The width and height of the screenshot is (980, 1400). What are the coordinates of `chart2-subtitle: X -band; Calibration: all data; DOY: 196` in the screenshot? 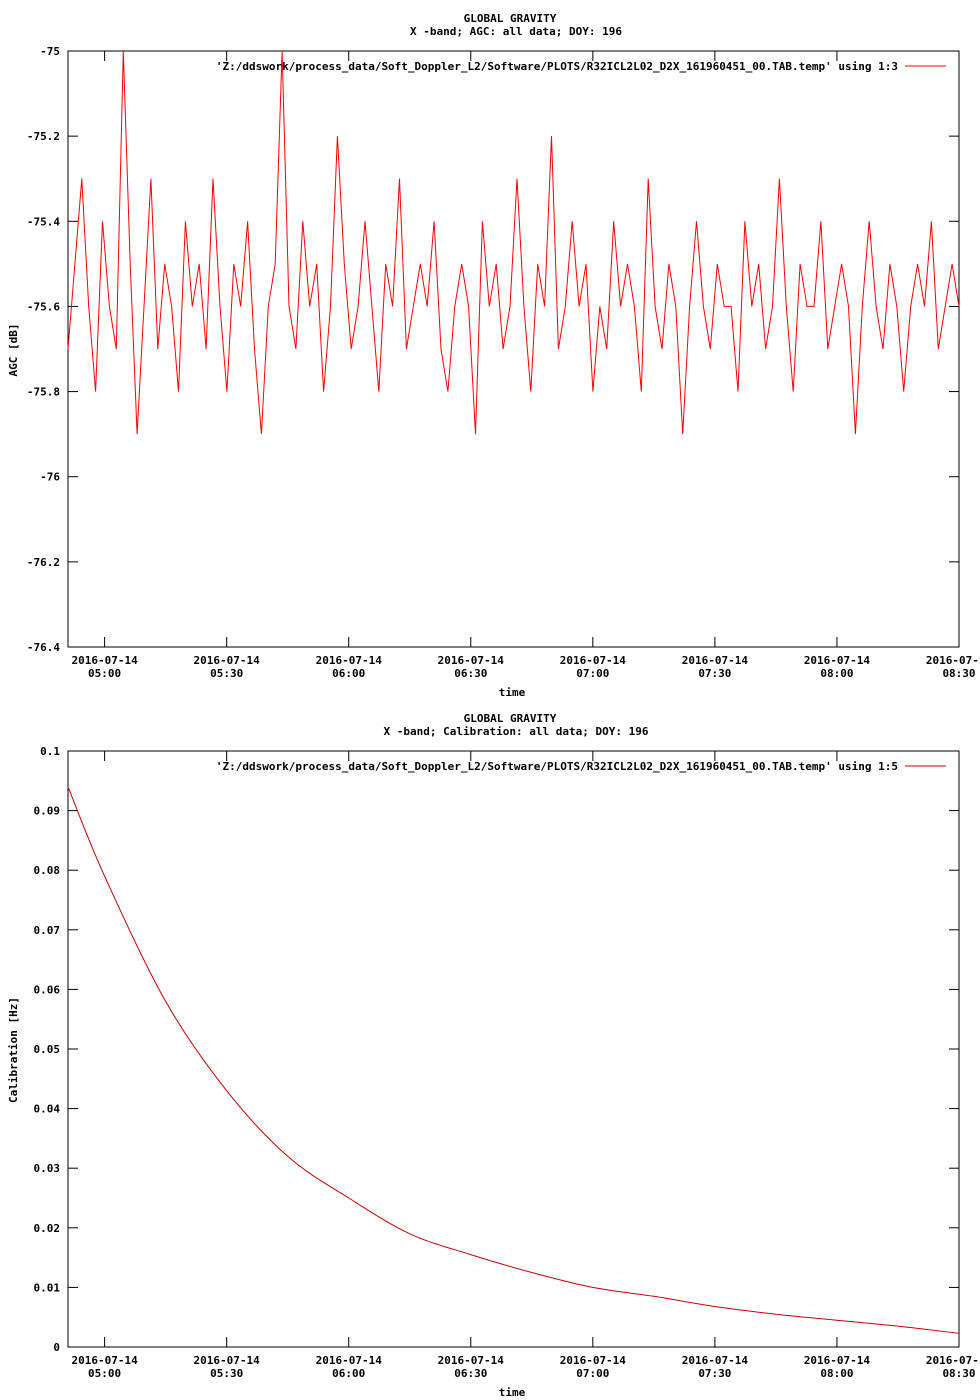 It's located at (516, 731).